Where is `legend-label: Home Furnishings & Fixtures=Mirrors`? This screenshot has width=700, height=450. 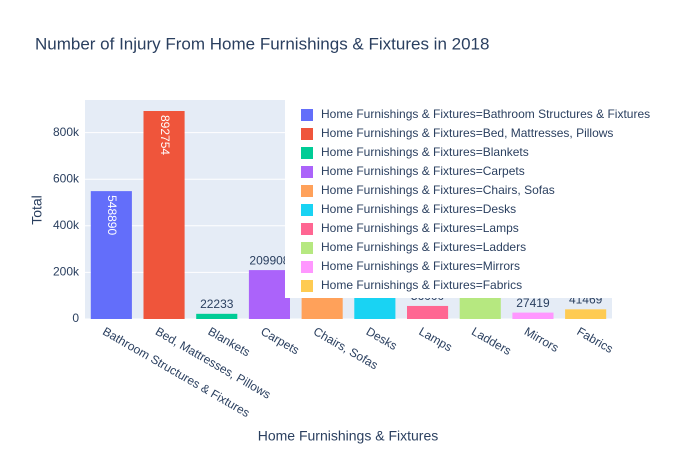
legend-label: Home Furnishings & Fixtures=Mirrors is located at coordinates (420, 266).